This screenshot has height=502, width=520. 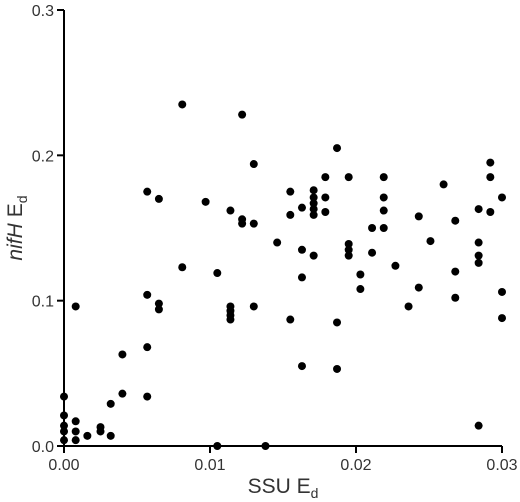 I want to click on x-axis-title-subscript: d, so click(x=315, y=493).